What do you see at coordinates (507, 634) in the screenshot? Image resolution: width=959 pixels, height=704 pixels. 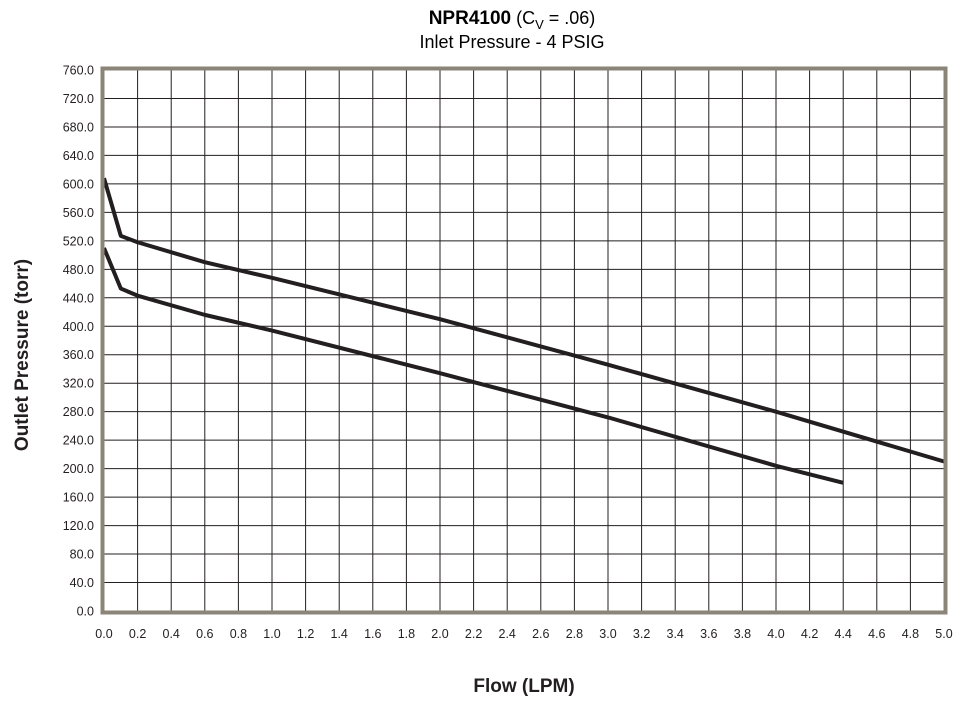 I see `x-tick-label: 2.4` at bounding box center [507, 634].